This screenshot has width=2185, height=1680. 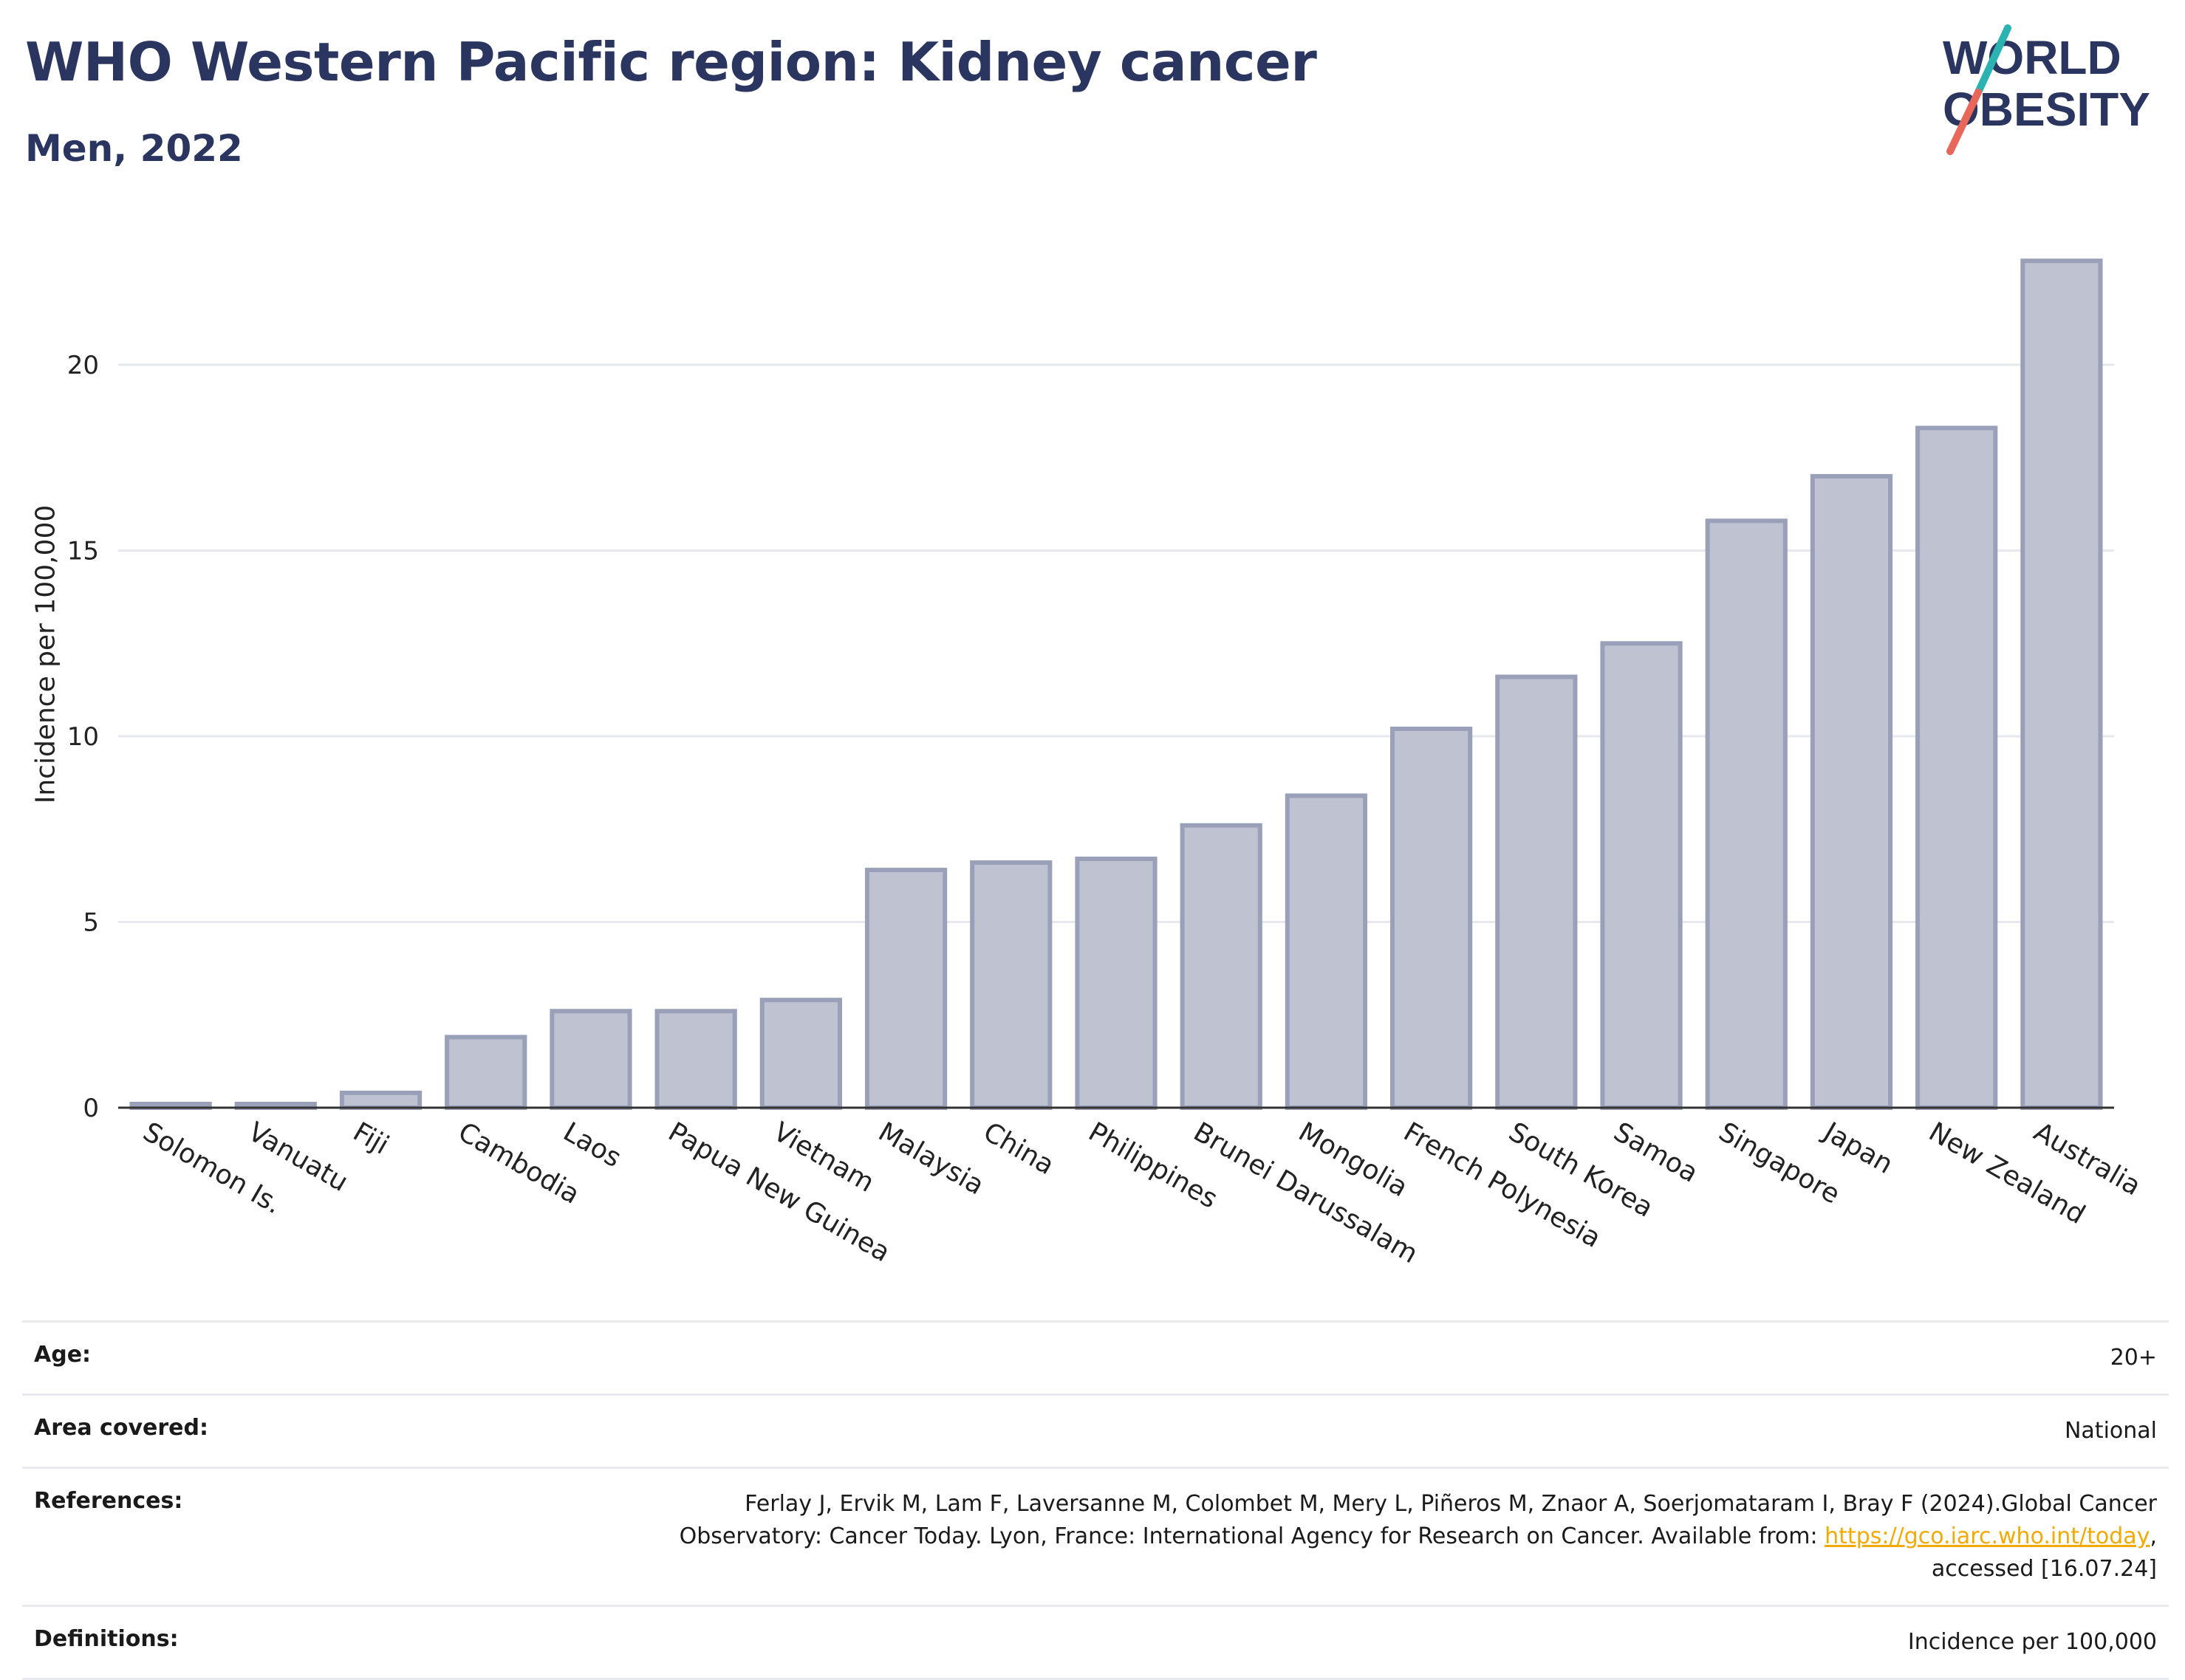 I want to click on references-link: https://gco.iarc.who.int/today, so click(x=1987, y=1536).